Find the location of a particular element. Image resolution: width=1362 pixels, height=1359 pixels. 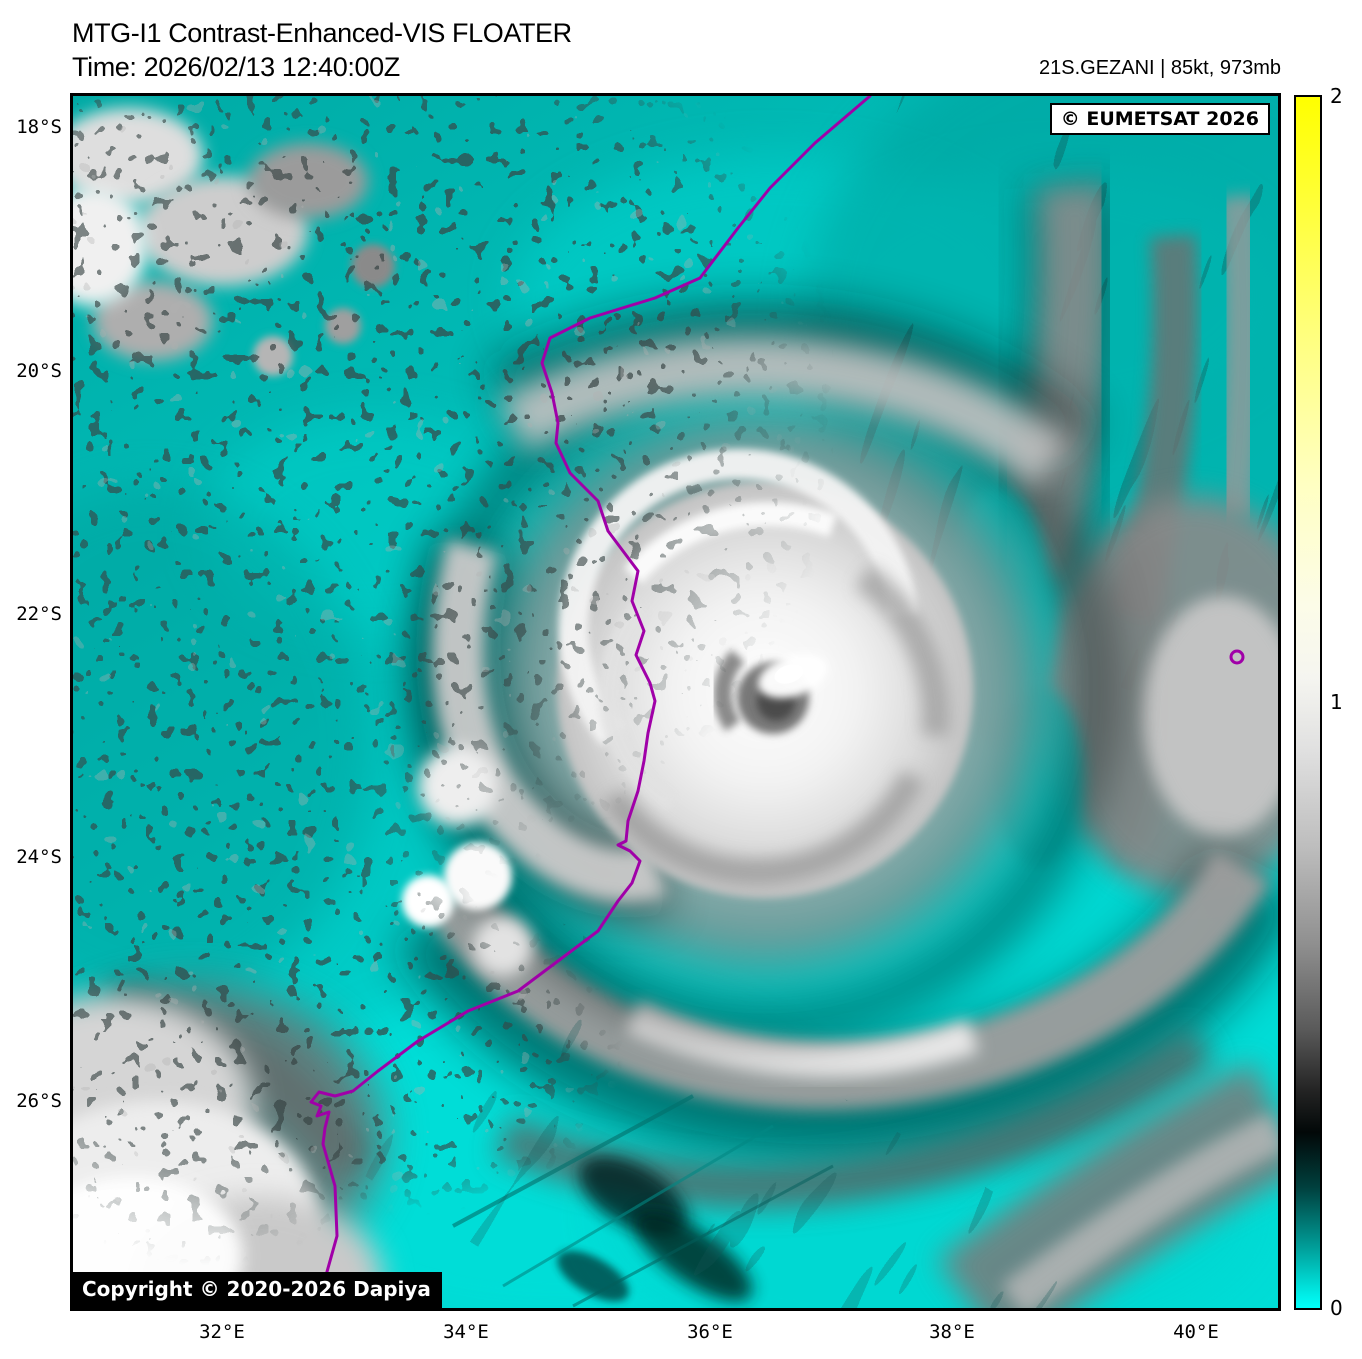

colorbar is located at coordinates (1308, 702).